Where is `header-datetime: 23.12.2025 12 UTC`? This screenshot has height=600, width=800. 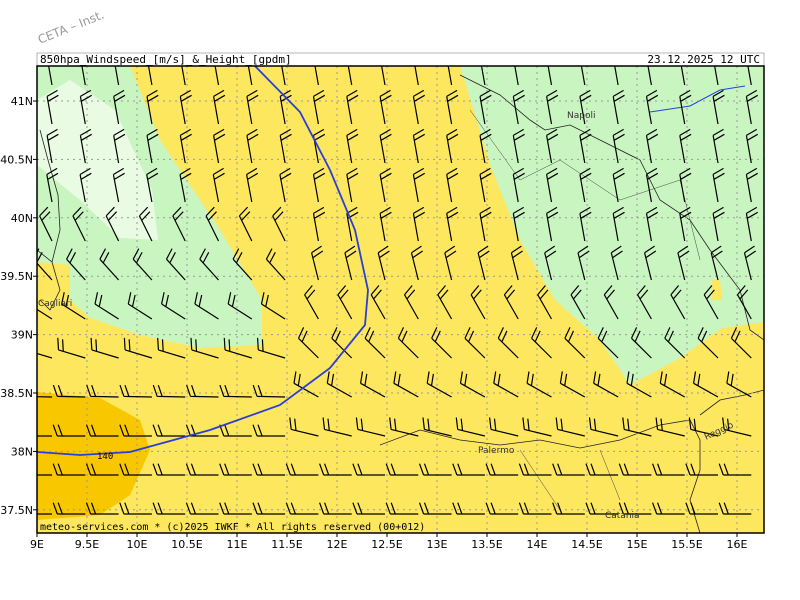 header-datetime: 23.12.2025 12 UTC is located at coordinates (703, 59).